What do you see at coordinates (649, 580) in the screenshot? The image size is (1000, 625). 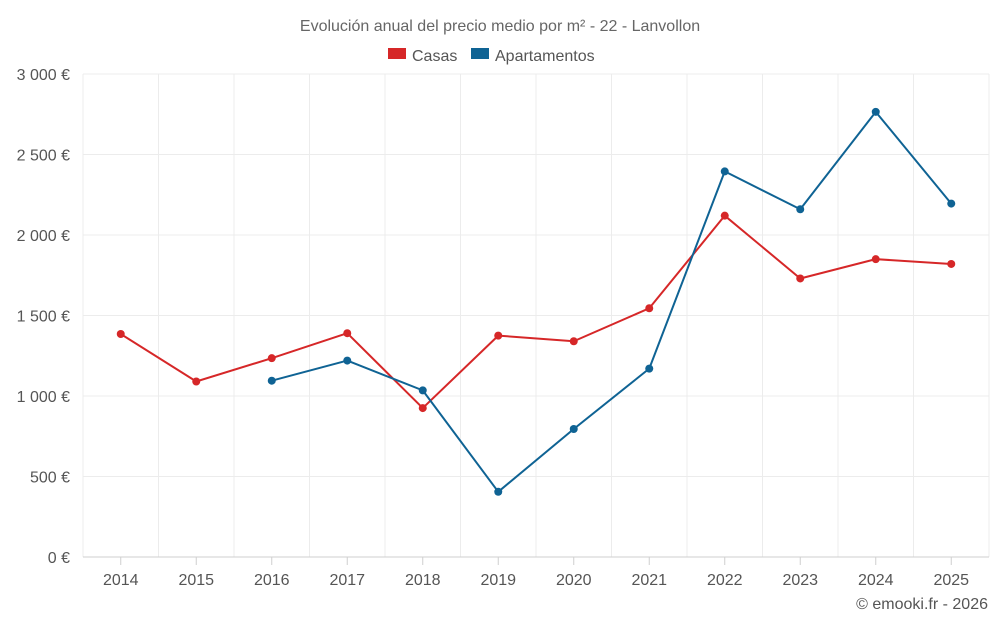 I see `x-tick-label: 2021` at bounding box center [649, 580].